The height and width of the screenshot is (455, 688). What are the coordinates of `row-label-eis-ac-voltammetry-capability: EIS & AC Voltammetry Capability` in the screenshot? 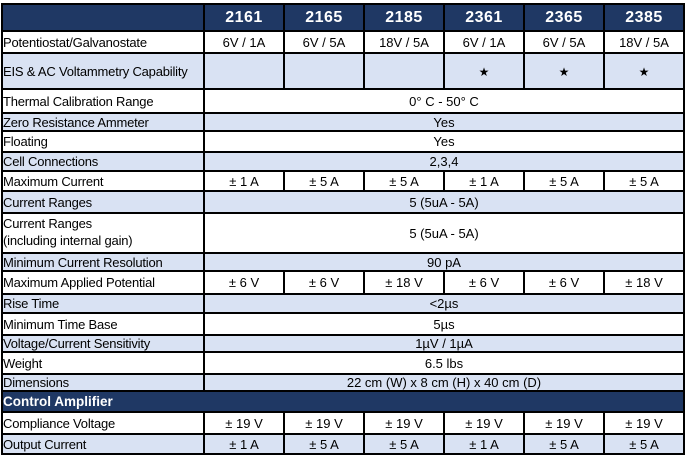 It's located at (103, 71).